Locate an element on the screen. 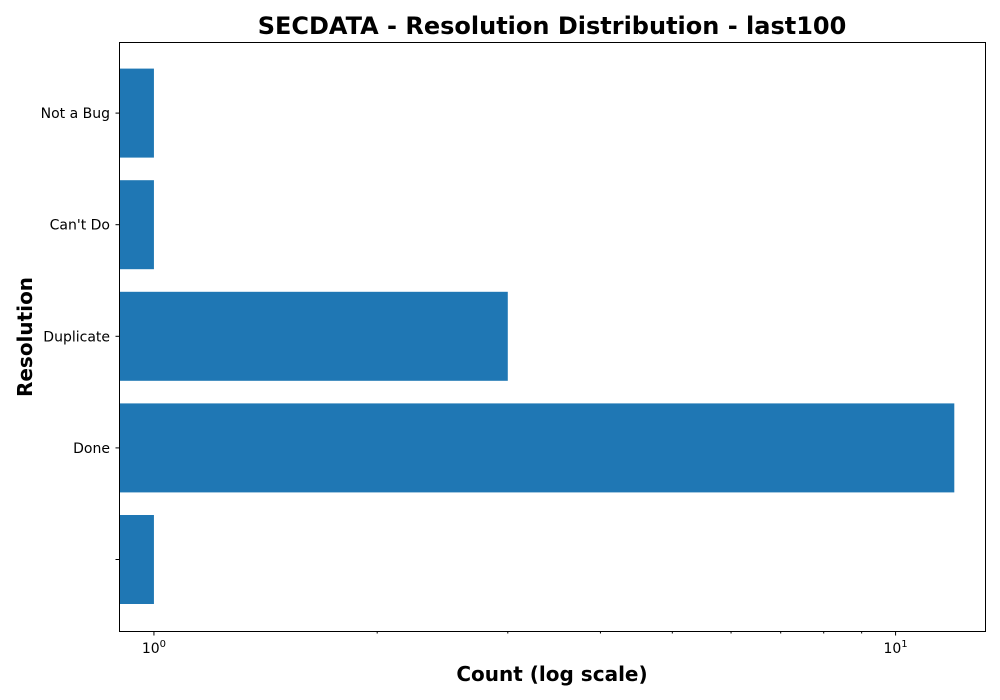 This screenshot has width=1000, height=700. x-tick-label: 100 is located at coordinates (154, 648).